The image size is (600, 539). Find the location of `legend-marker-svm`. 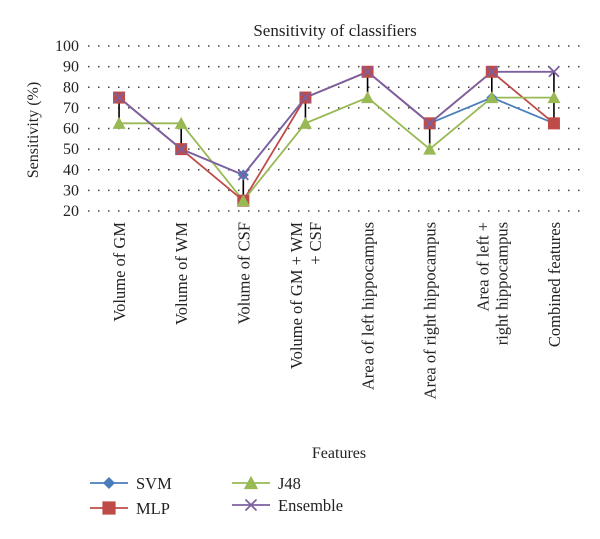

legend-marker-svm is located at coordinates (109, 483).